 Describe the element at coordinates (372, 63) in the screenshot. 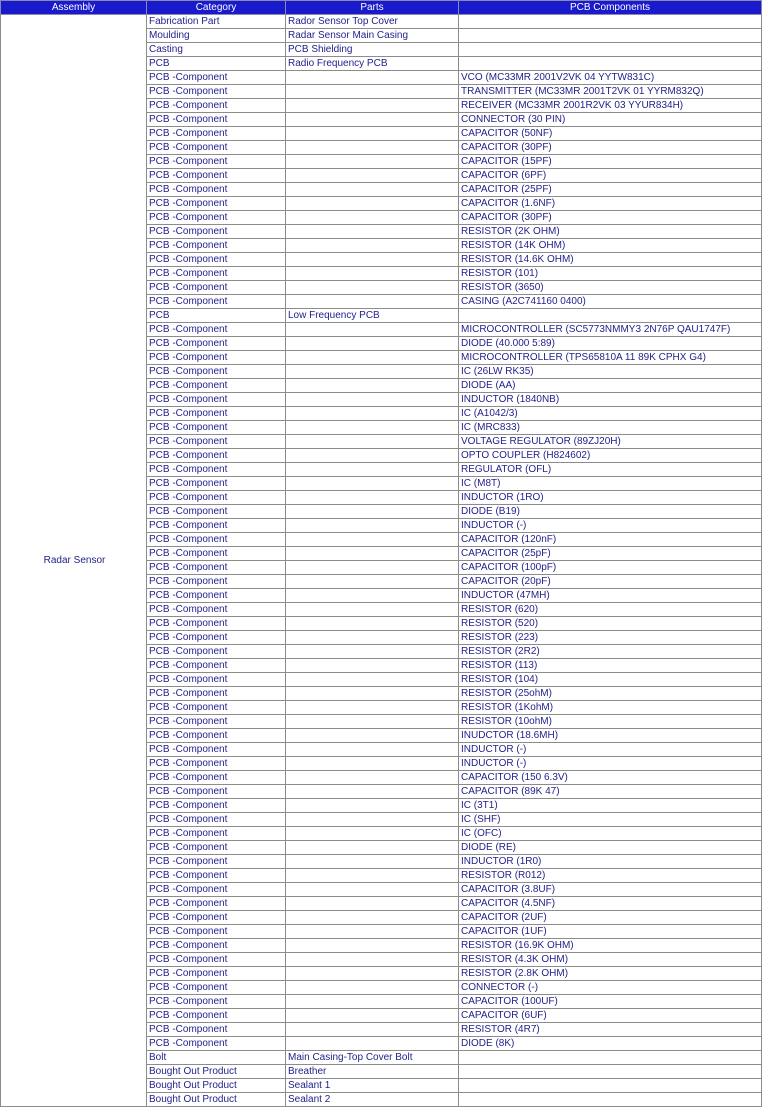

I see `parts-cell: Radio Frequency PCB` at that location.